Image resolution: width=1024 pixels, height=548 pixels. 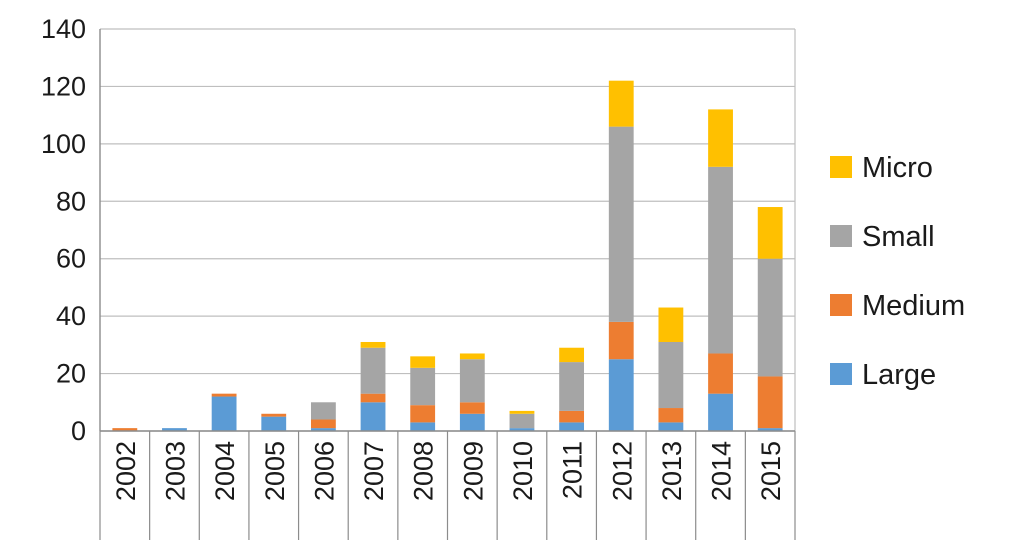 I want to click on x-tick-label: 2010, so click(x=523, y=471).